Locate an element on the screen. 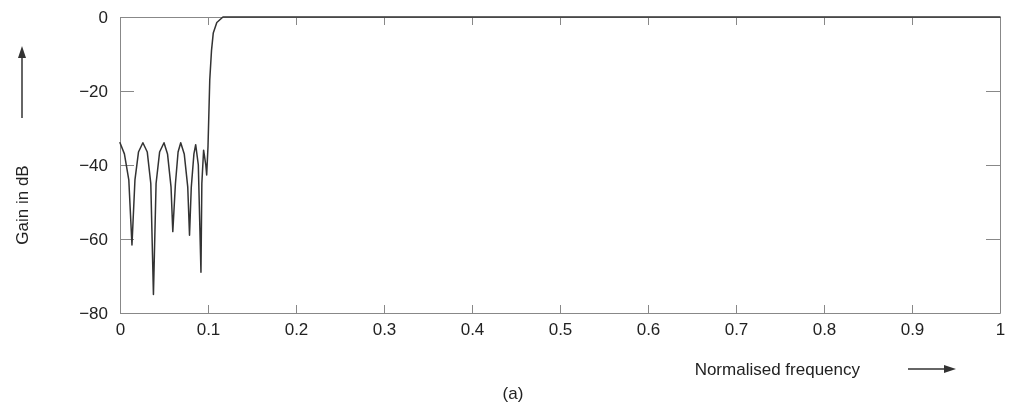  x-axis-title: Normalised frequency is located at coordinates (777, 369).